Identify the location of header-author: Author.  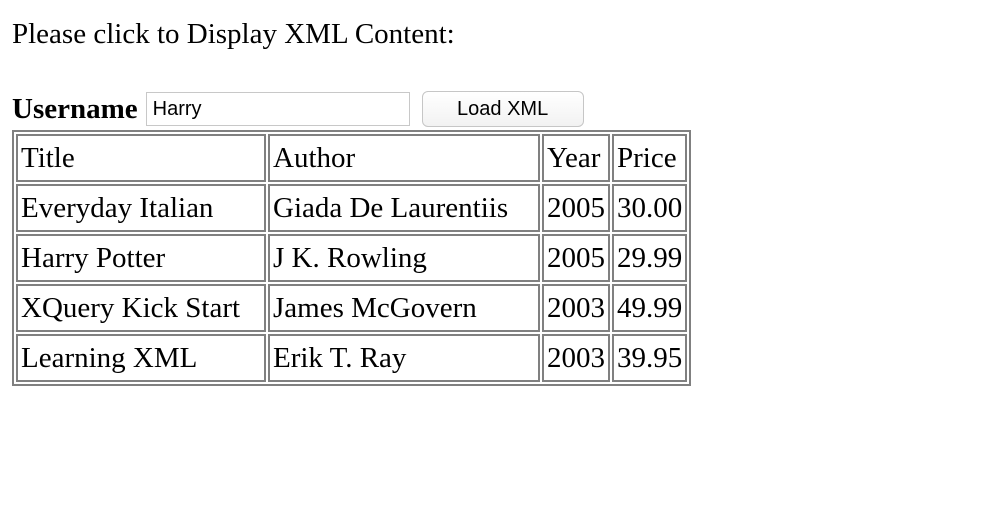
(404, 158).